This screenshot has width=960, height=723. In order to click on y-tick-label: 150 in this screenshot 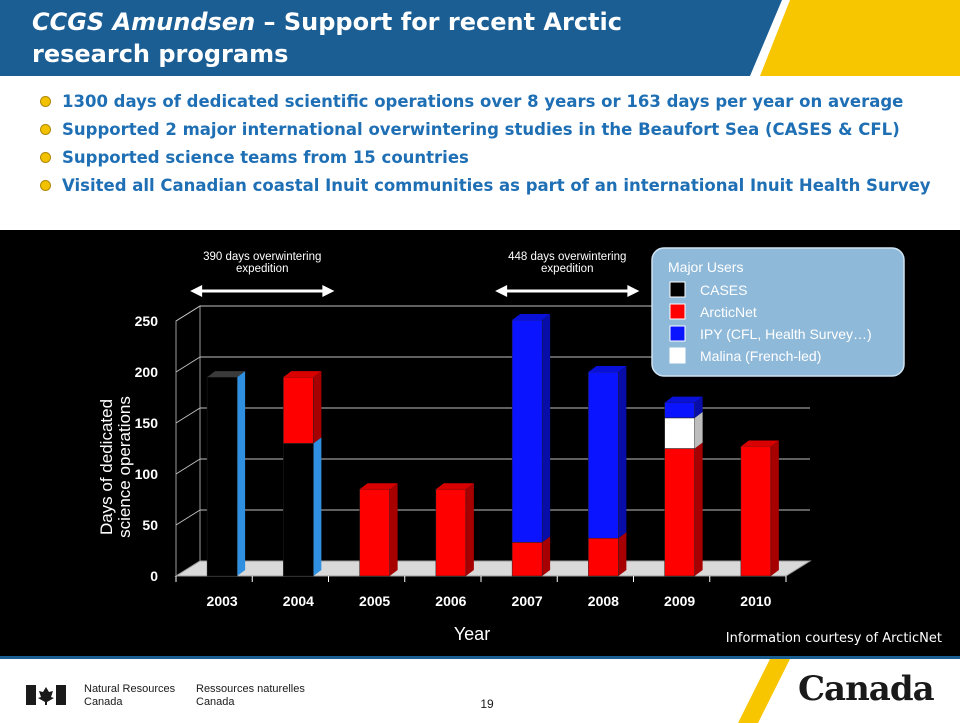, I will do `click(147, 423)`.